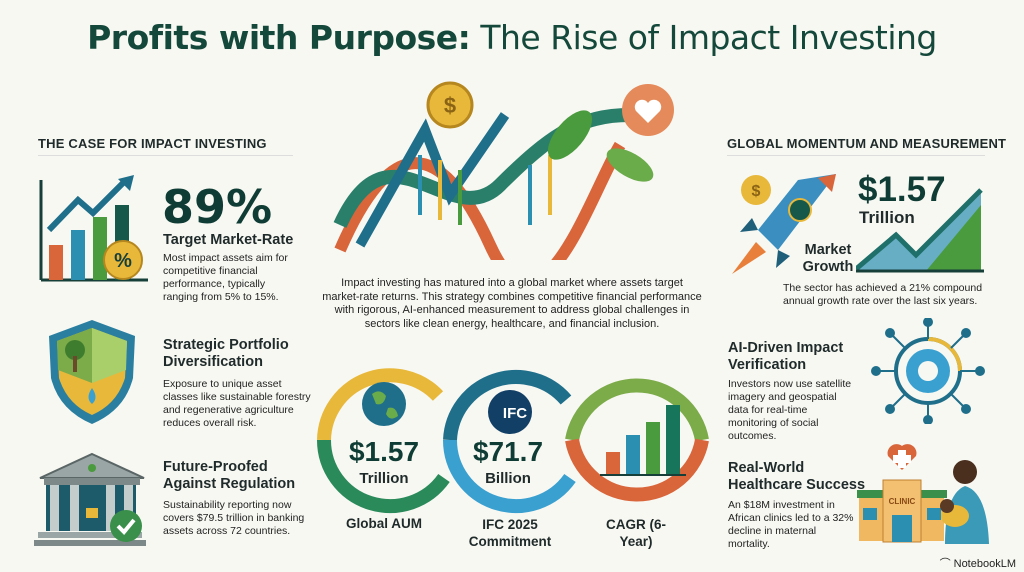  Describe the element at coordinates (228, 240) in the screenshot. I see `item-title: Target Market-Rate` at that location.